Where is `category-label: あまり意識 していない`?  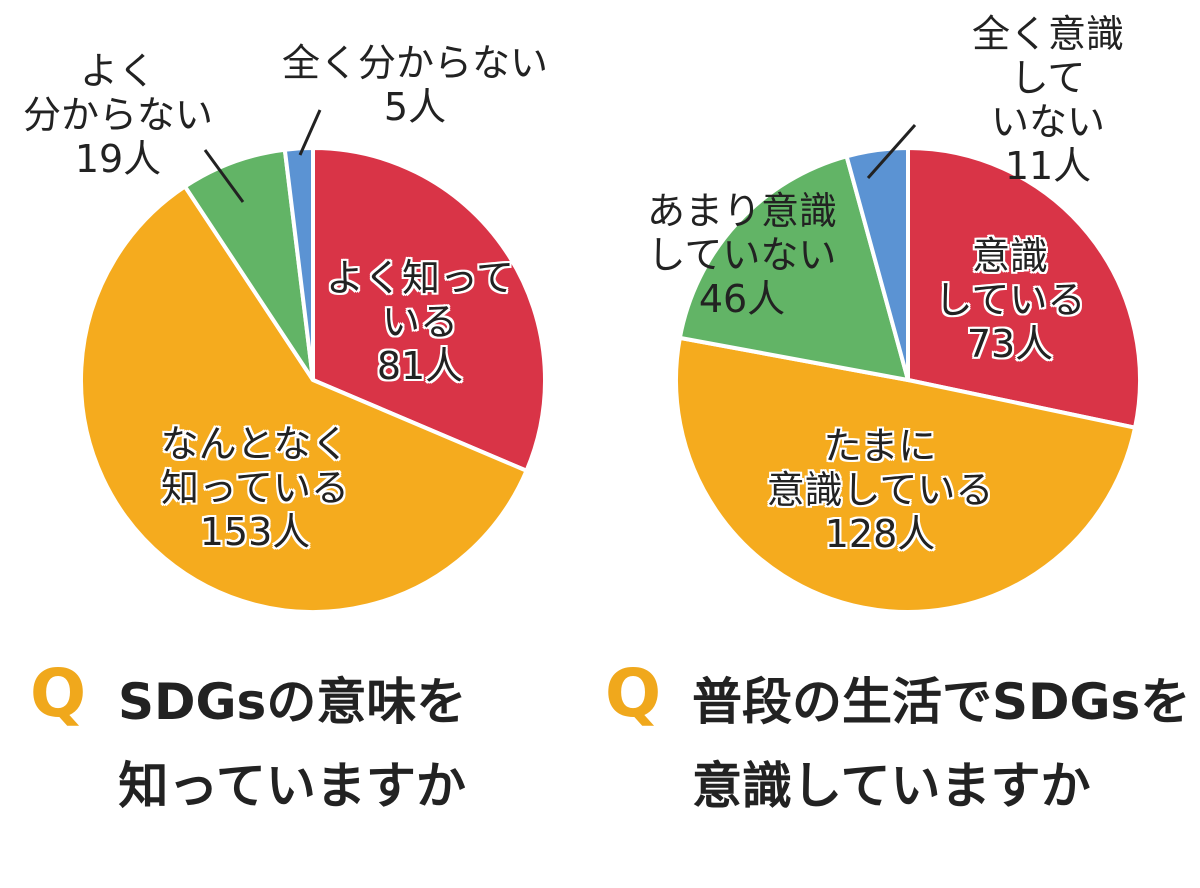
category-label: あまり意識 していない is located at coordinates (742, 233).